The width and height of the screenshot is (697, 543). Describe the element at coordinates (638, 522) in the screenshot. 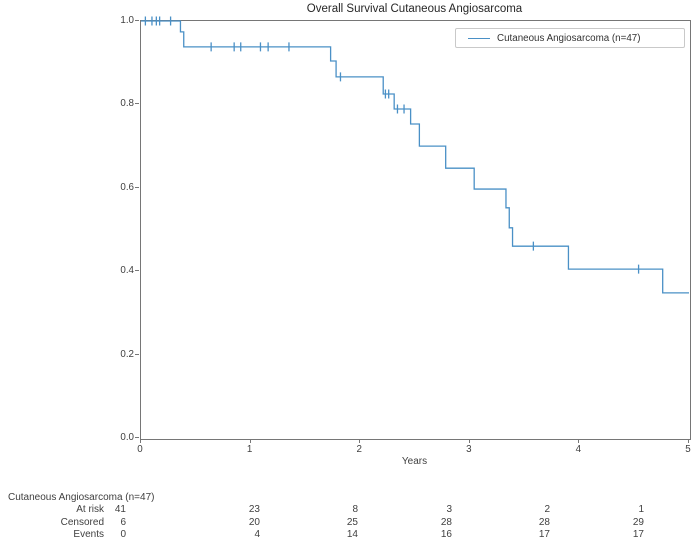

I see `risk-table-value: 29` at that location.